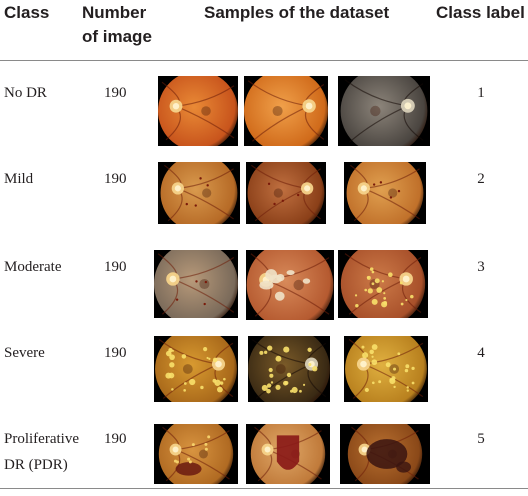 This screenshot has height=496, width=528. I want to click on header-number-line1: Number, so click(114, 12).